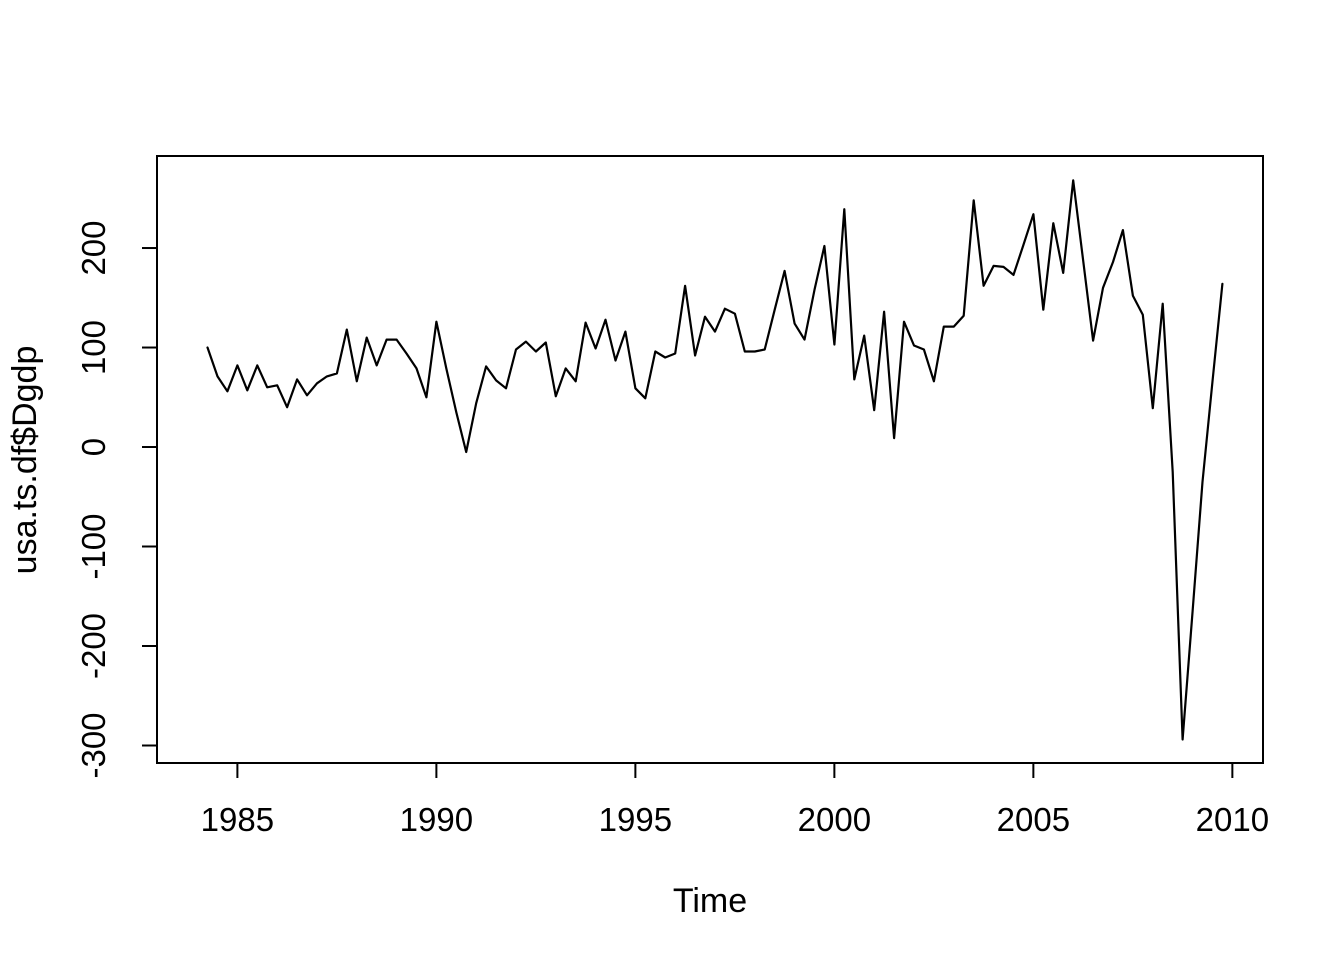 The height and width of the screenshot is (960, 1344). Describe the element at coordinates (1033, 819) in the screenshot. I see `x-tick-label: 2005` at that location.